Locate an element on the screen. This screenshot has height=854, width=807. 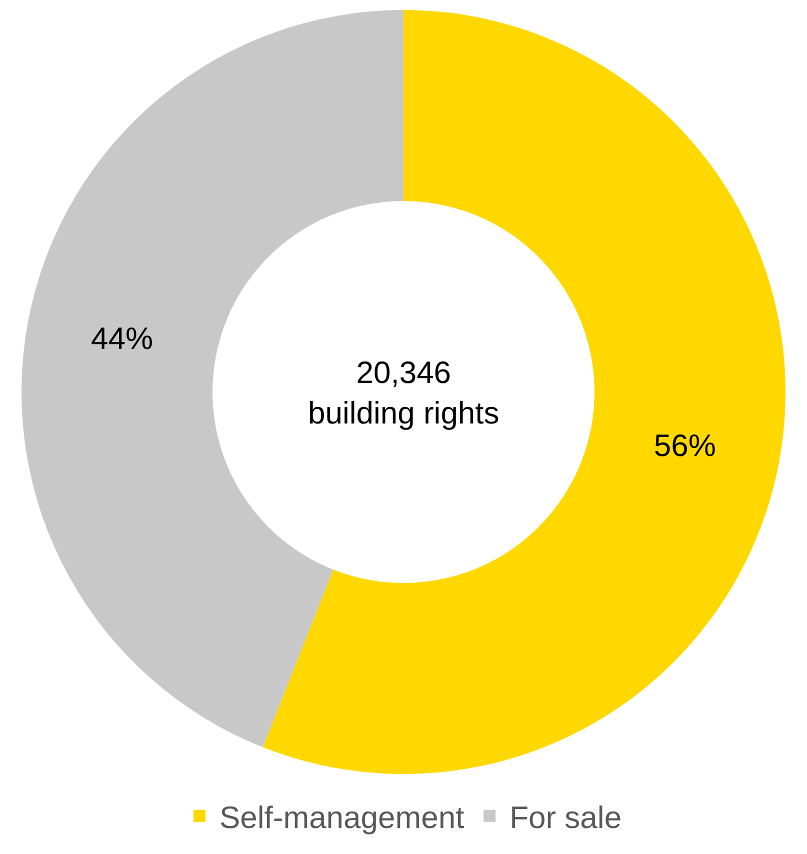
data-label: 56% is located at coordinates (685, 446).